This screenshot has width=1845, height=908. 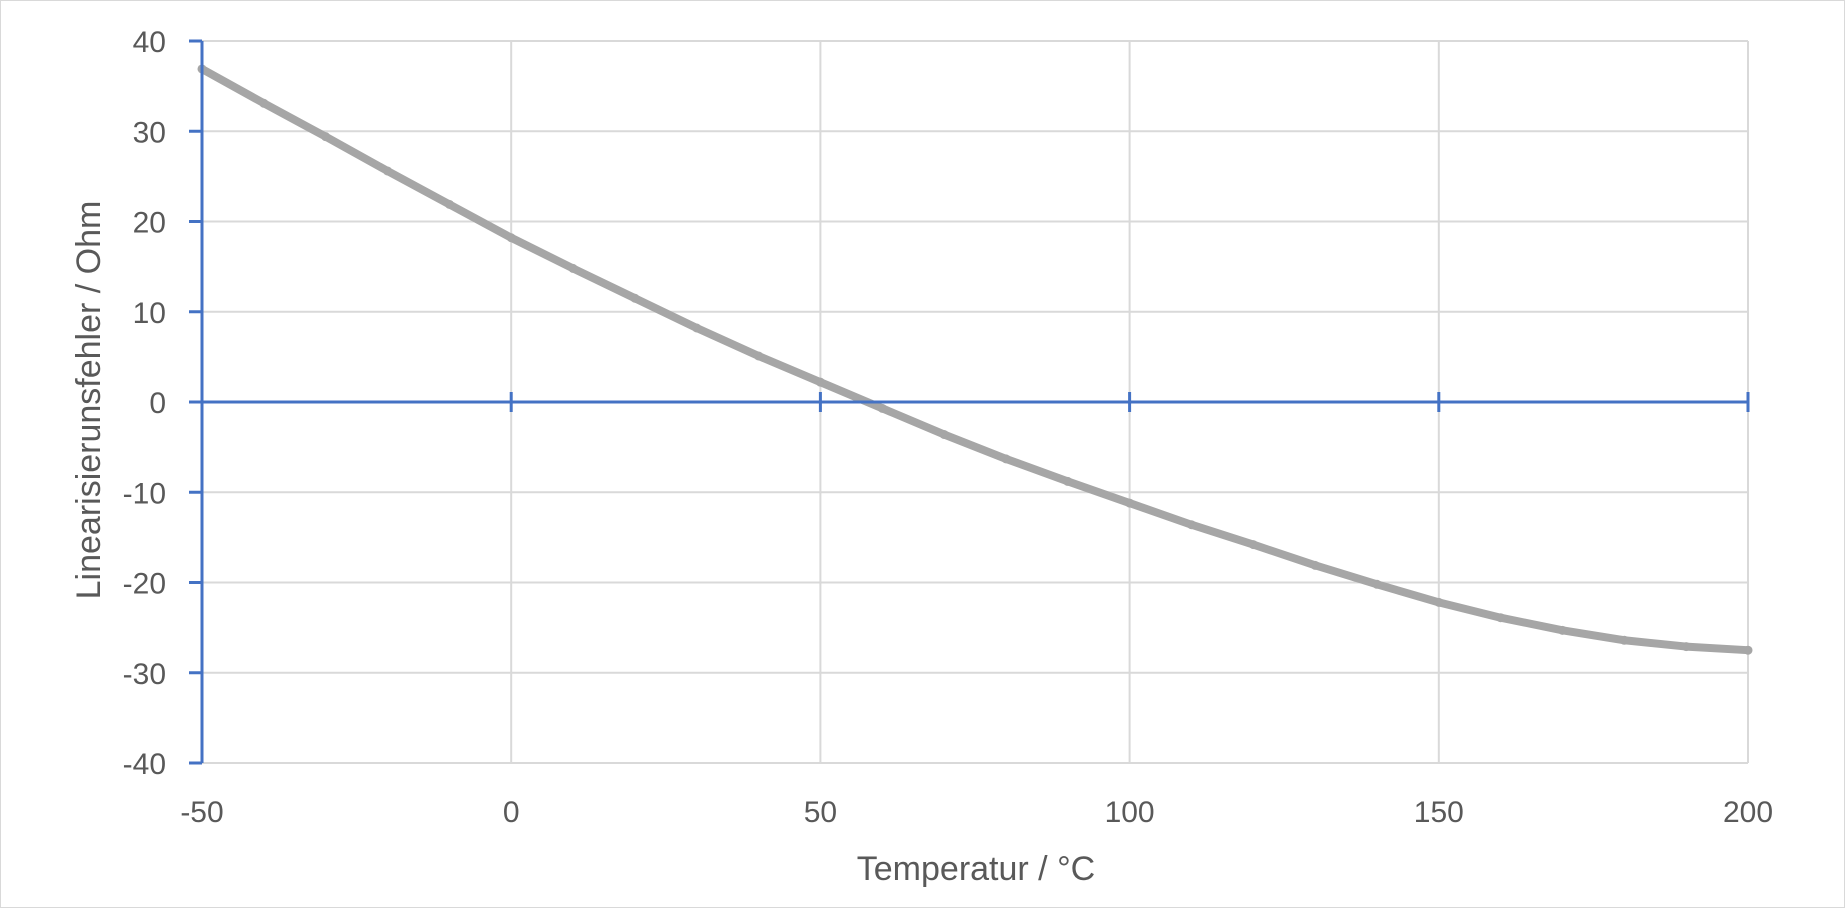 What do you see at coordinates (1130, 812) in the screenshot?
I see `x-tick-label: 100` at bounding box center [1130, 812].